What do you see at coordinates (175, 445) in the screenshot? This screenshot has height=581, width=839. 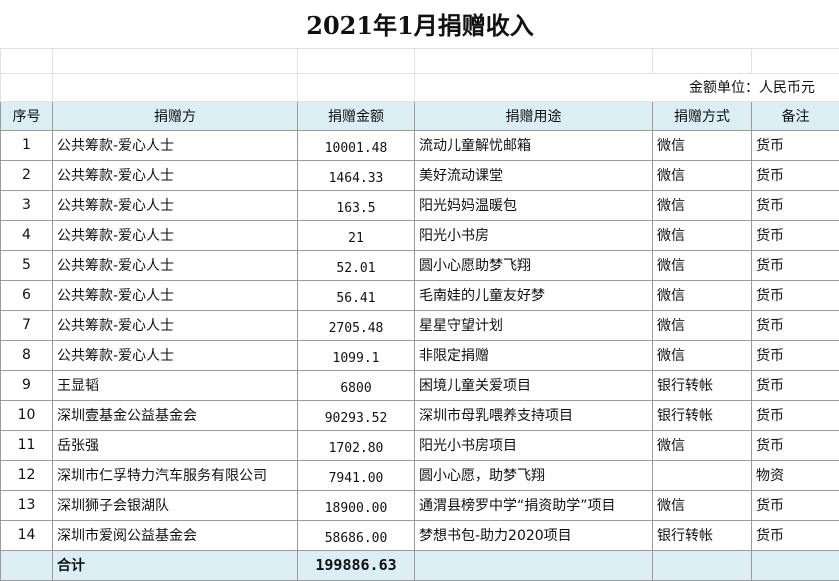 I see `cell-donor: 岳张强` at bounding box center [175, 445].